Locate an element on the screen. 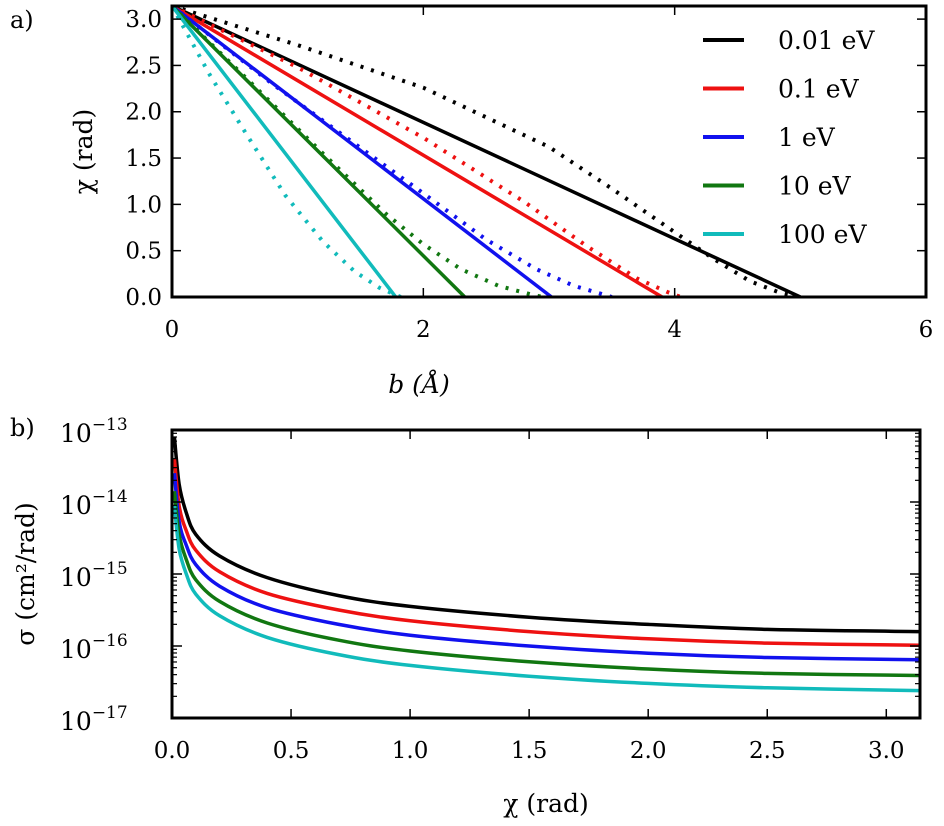 This screenshot has height=826, width=944. y-tick-label: 10−14 is located at coordinates (94, 503).